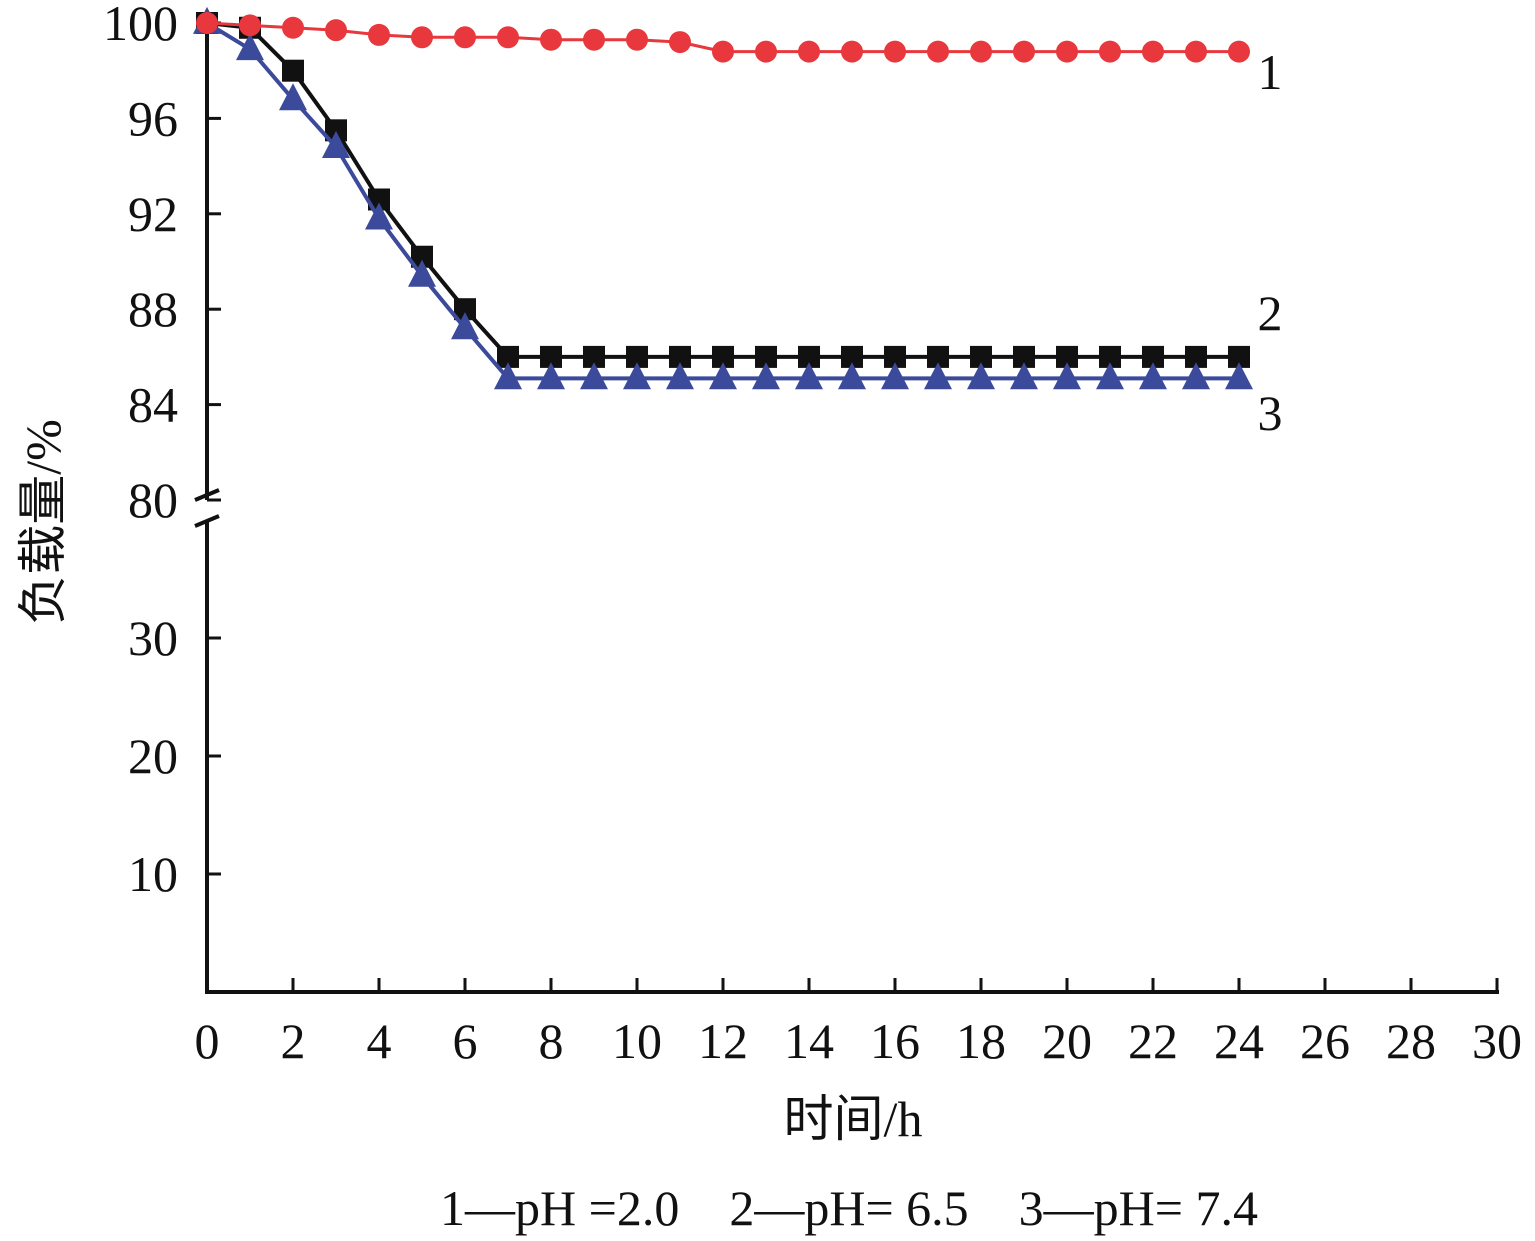 This screenshot has height=1241, width=1535. Describe the element at coordinates (153, 874) in the screenshot. I see `y-tick-label: 10` at that location.